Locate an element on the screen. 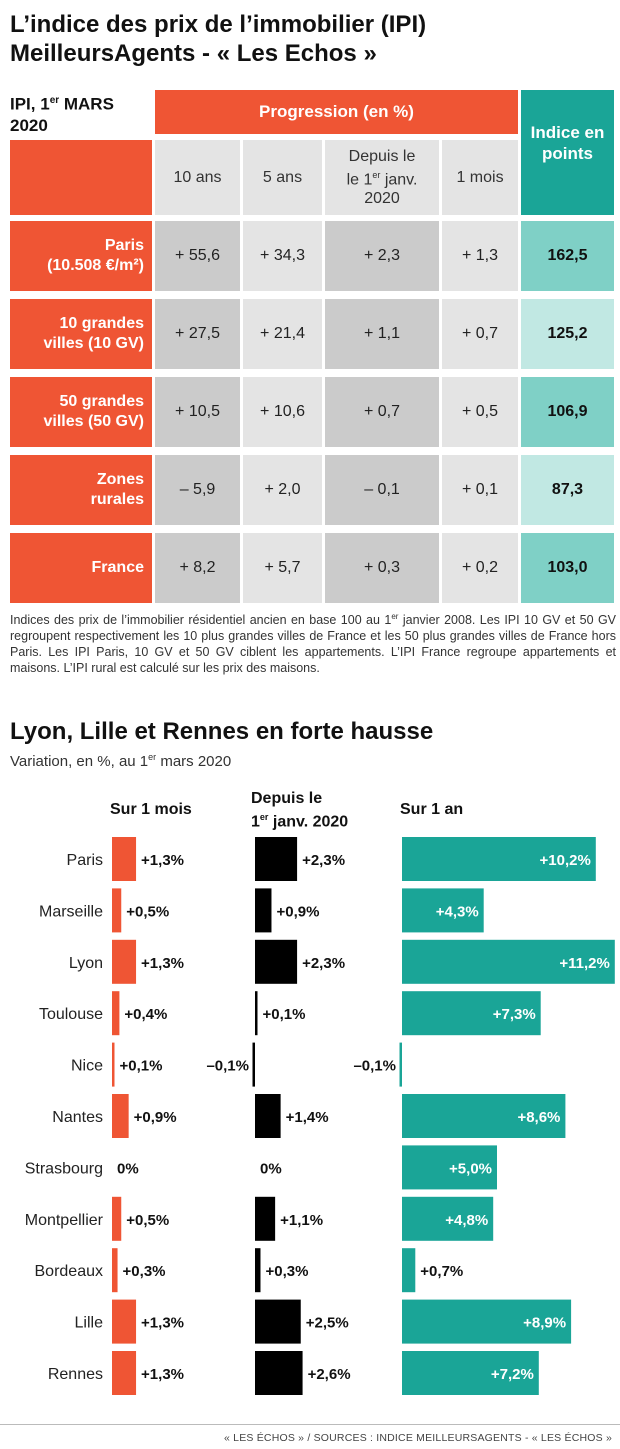 The height and width of the screenshot is (1449, 620). row-label: Zones rurales is located at coordinates (81, 490).